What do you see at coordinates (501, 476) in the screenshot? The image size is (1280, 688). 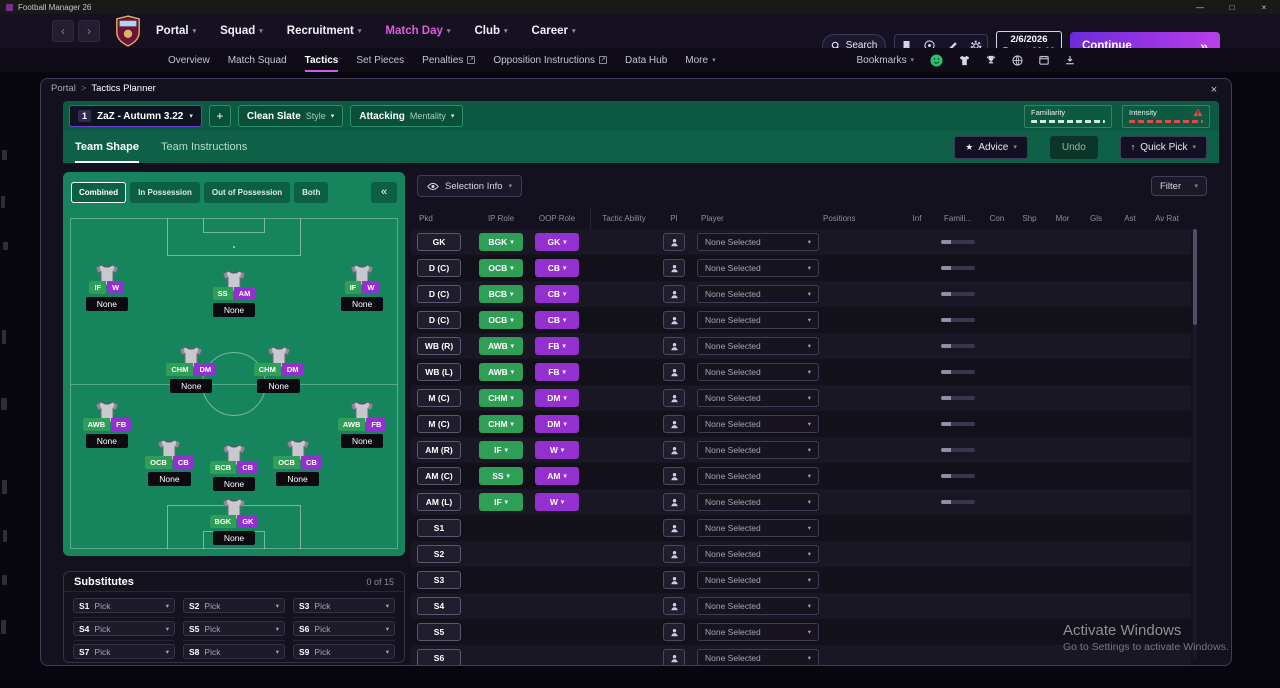 I see `ip-role-dropdown: SS ▾` at bounding box center [501, 476].